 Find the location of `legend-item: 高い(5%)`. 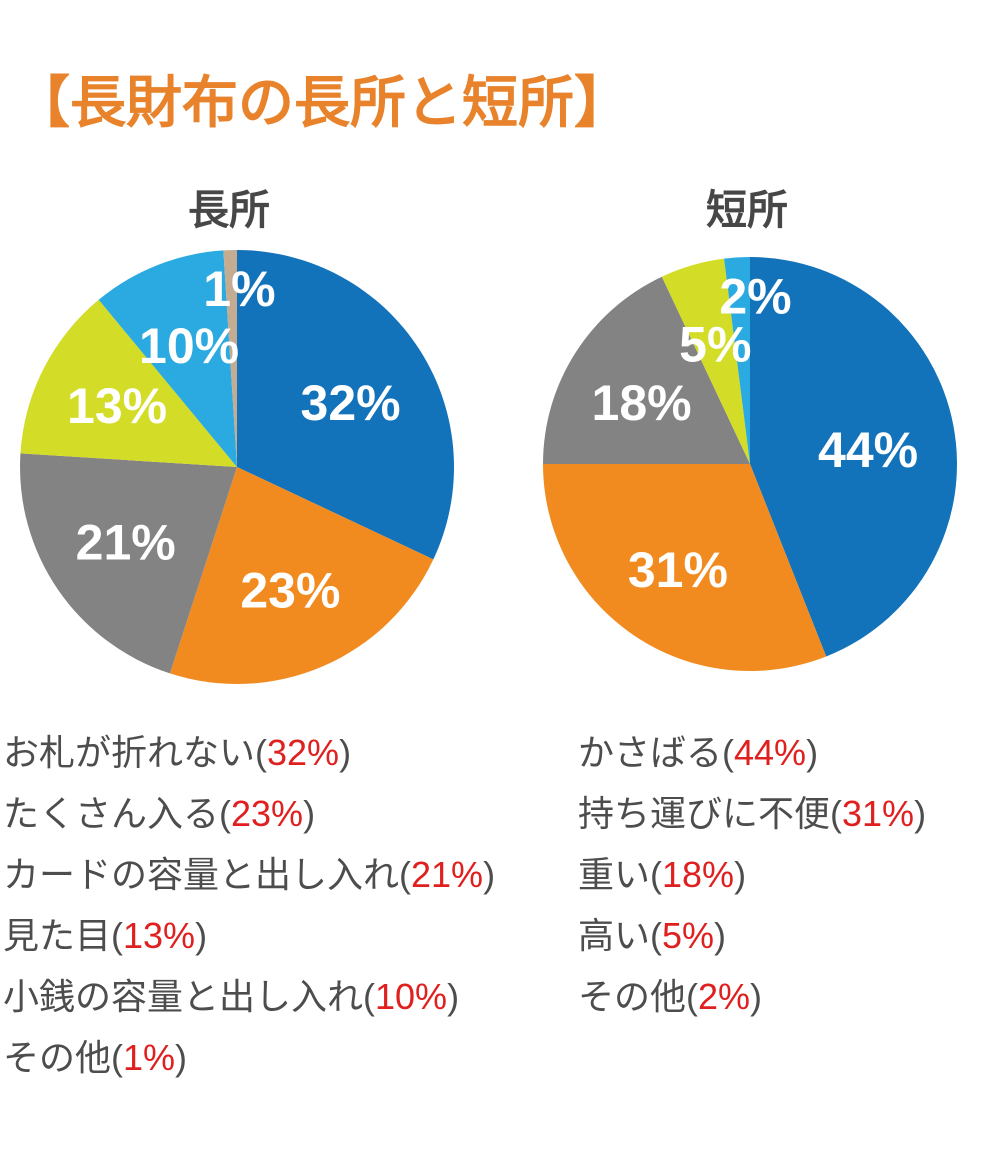

legend-item: 高い(5%) is located at coordinates (752, 935).